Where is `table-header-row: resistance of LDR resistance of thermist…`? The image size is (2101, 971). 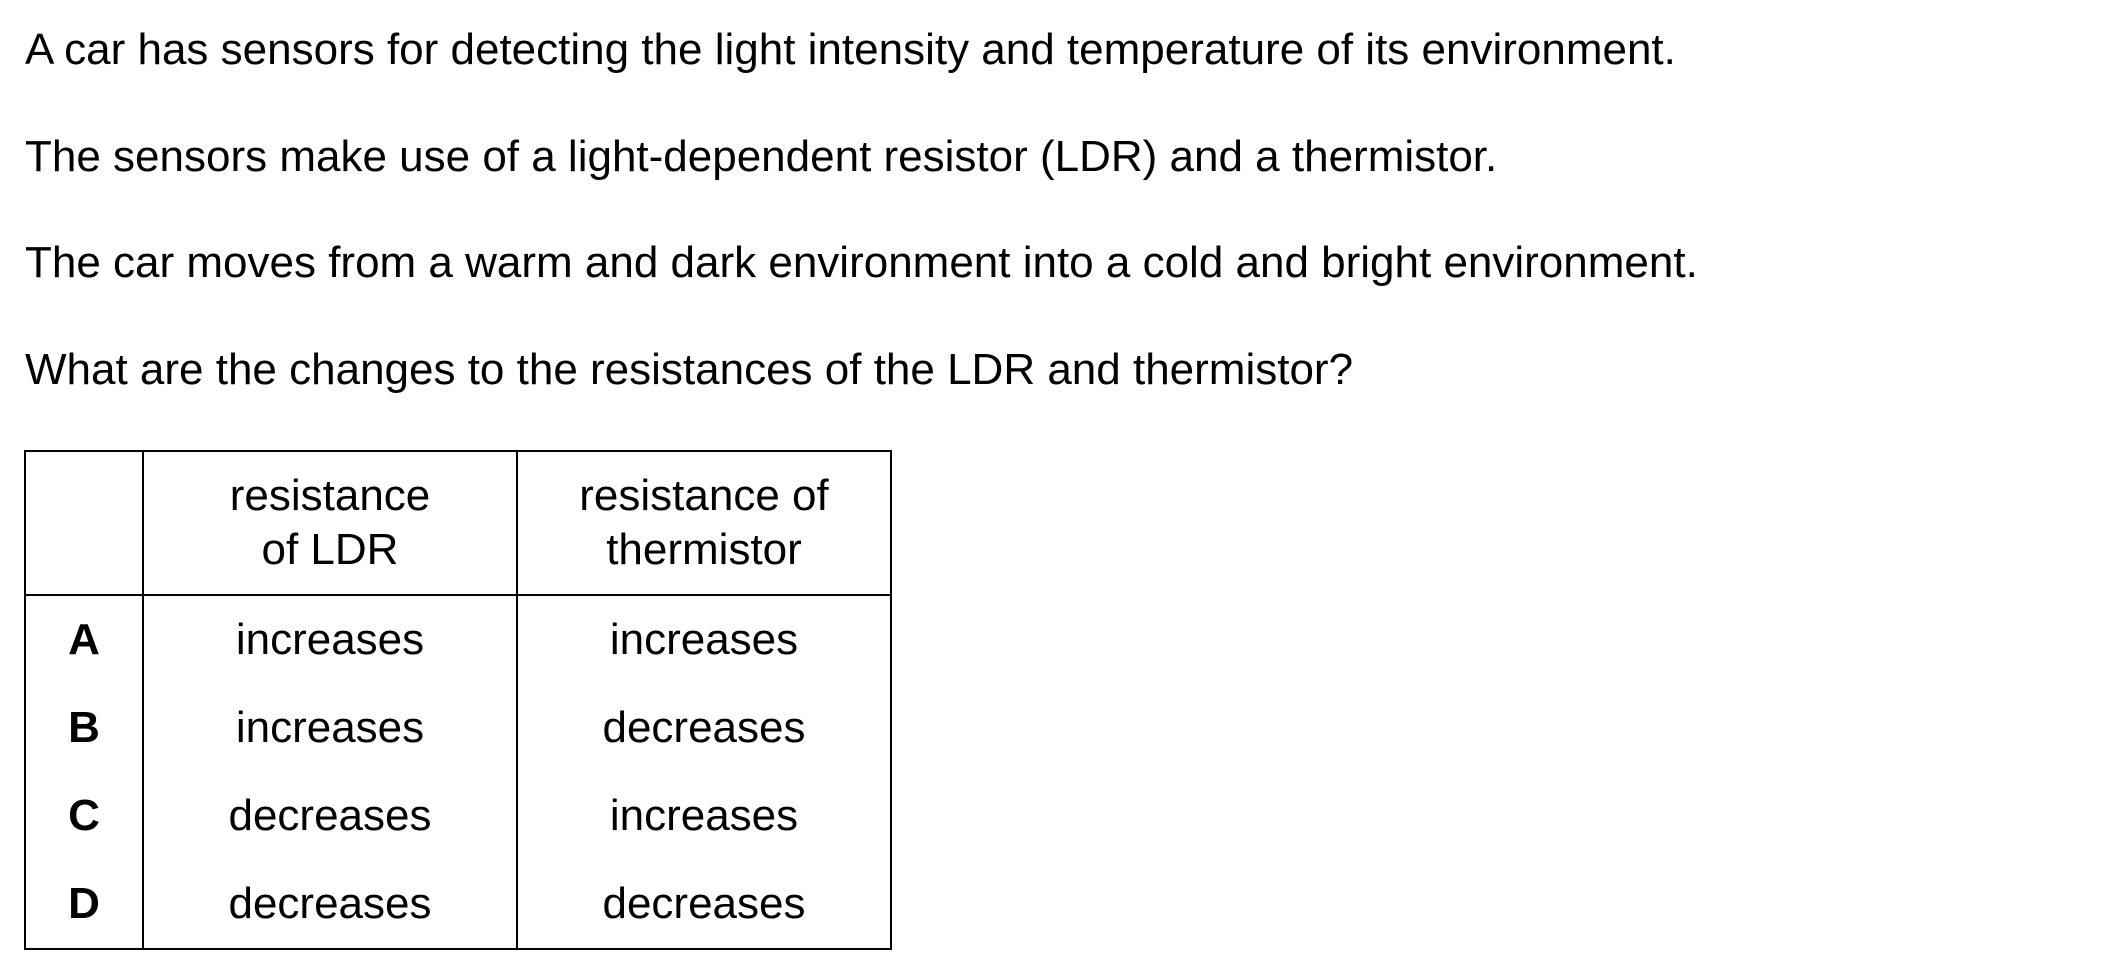
table-header-row: resistance of LDR resistance of thermist… is located at coordinates (458, 523).